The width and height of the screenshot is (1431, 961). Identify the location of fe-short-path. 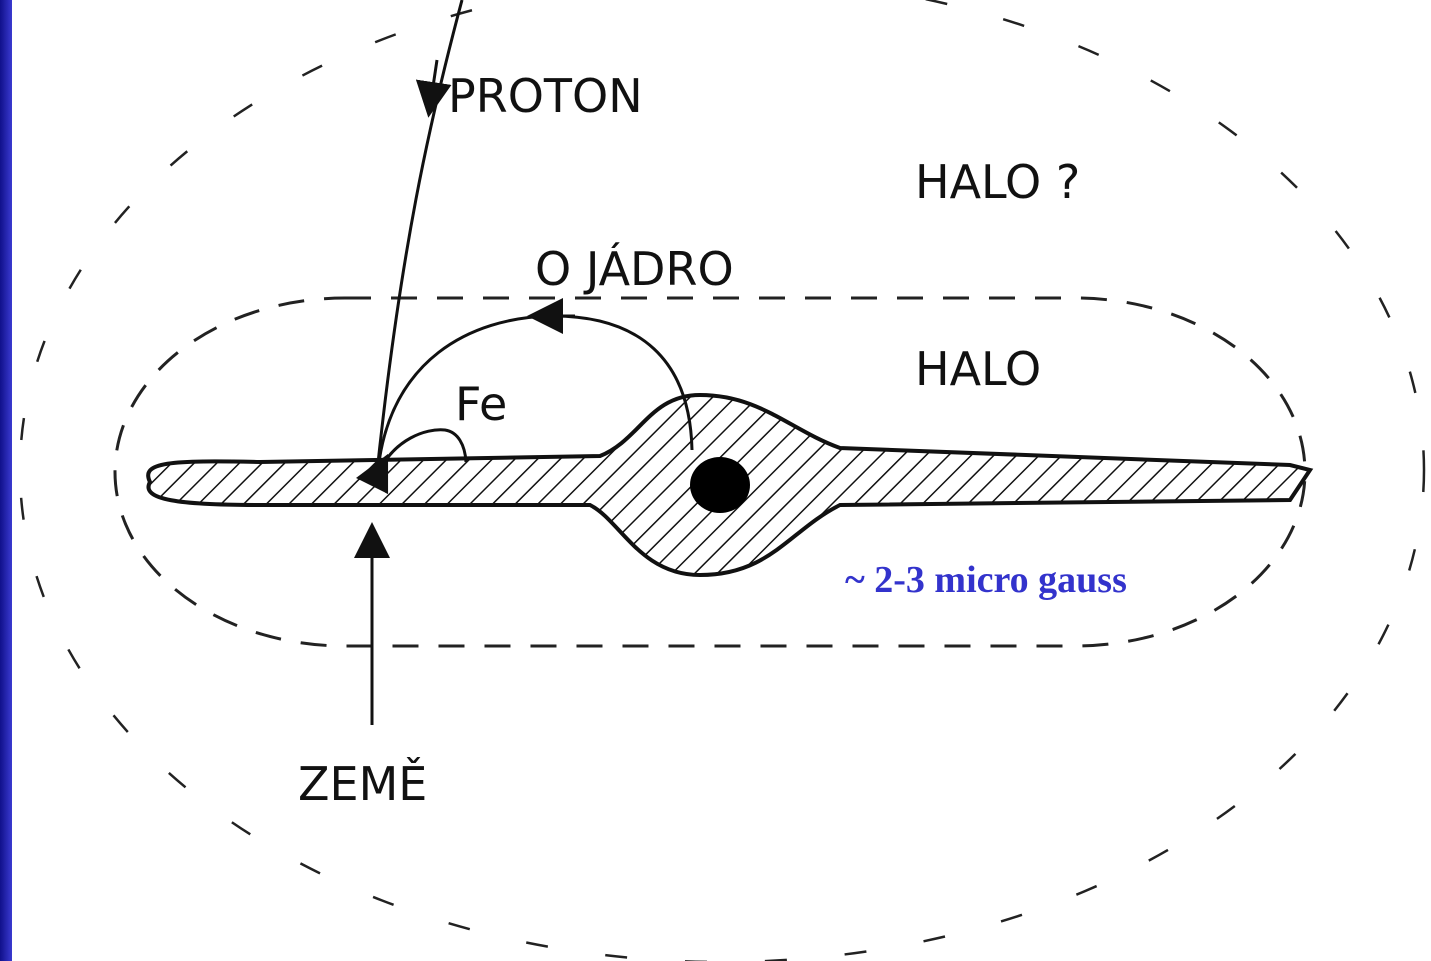
(411, 461).